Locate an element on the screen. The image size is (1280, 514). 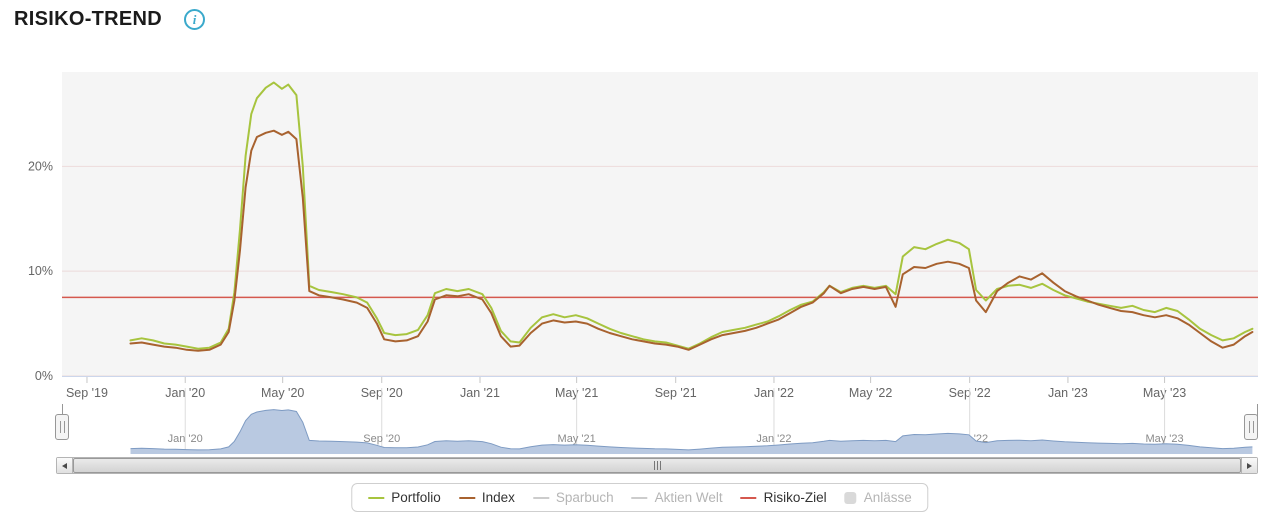
svg-text: Jan '20 is located at coordinates (185, 439).